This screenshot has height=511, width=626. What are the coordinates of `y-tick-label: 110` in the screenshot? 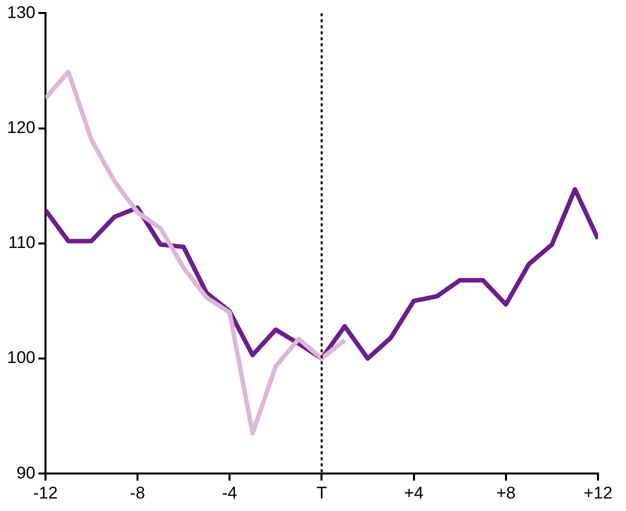 It's located at (22, 242).